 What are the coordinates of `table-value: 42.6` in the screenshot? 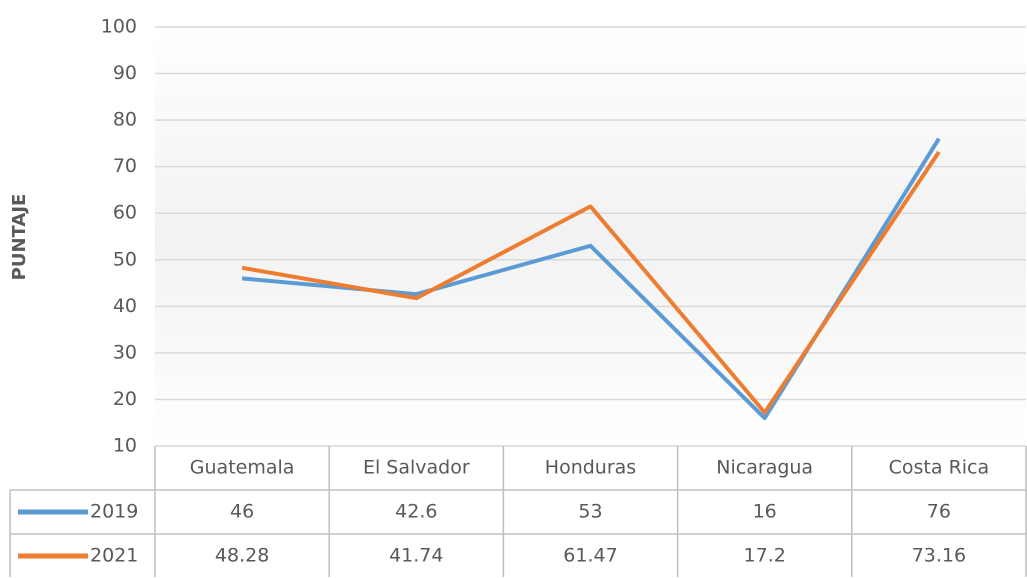 It's located at (416, 512).